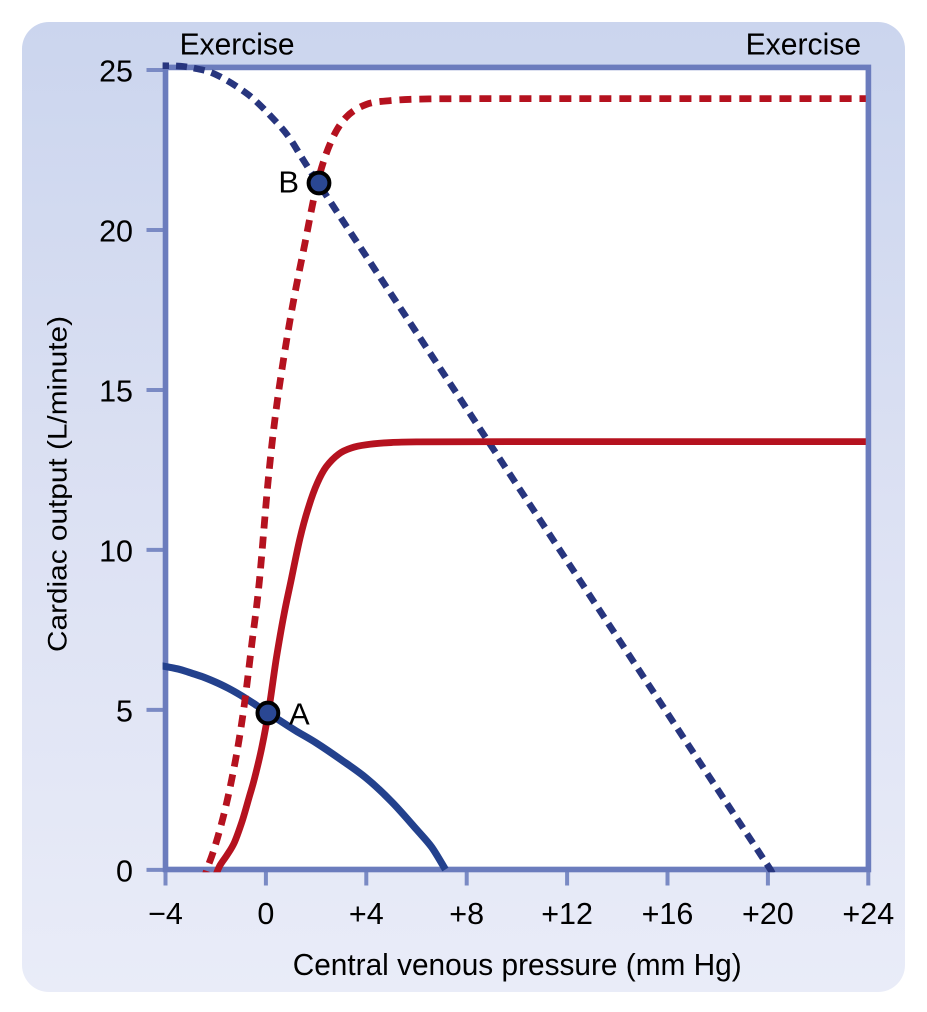  I want to click on svg-text: 25, so click(116, 72).